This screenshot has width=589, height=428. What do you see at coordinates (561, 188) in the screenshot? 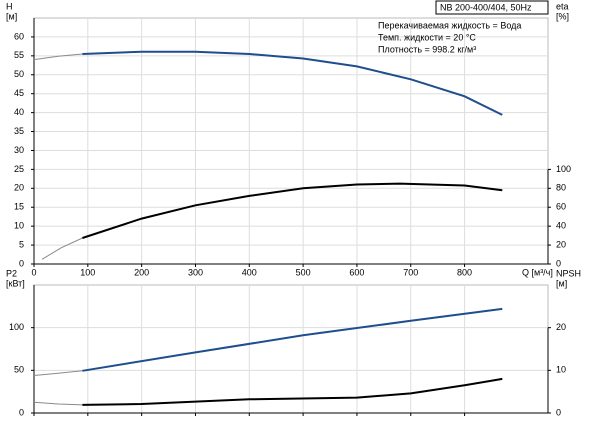
I see `y2-tick-label: 80` at bounding box center [561, 188].